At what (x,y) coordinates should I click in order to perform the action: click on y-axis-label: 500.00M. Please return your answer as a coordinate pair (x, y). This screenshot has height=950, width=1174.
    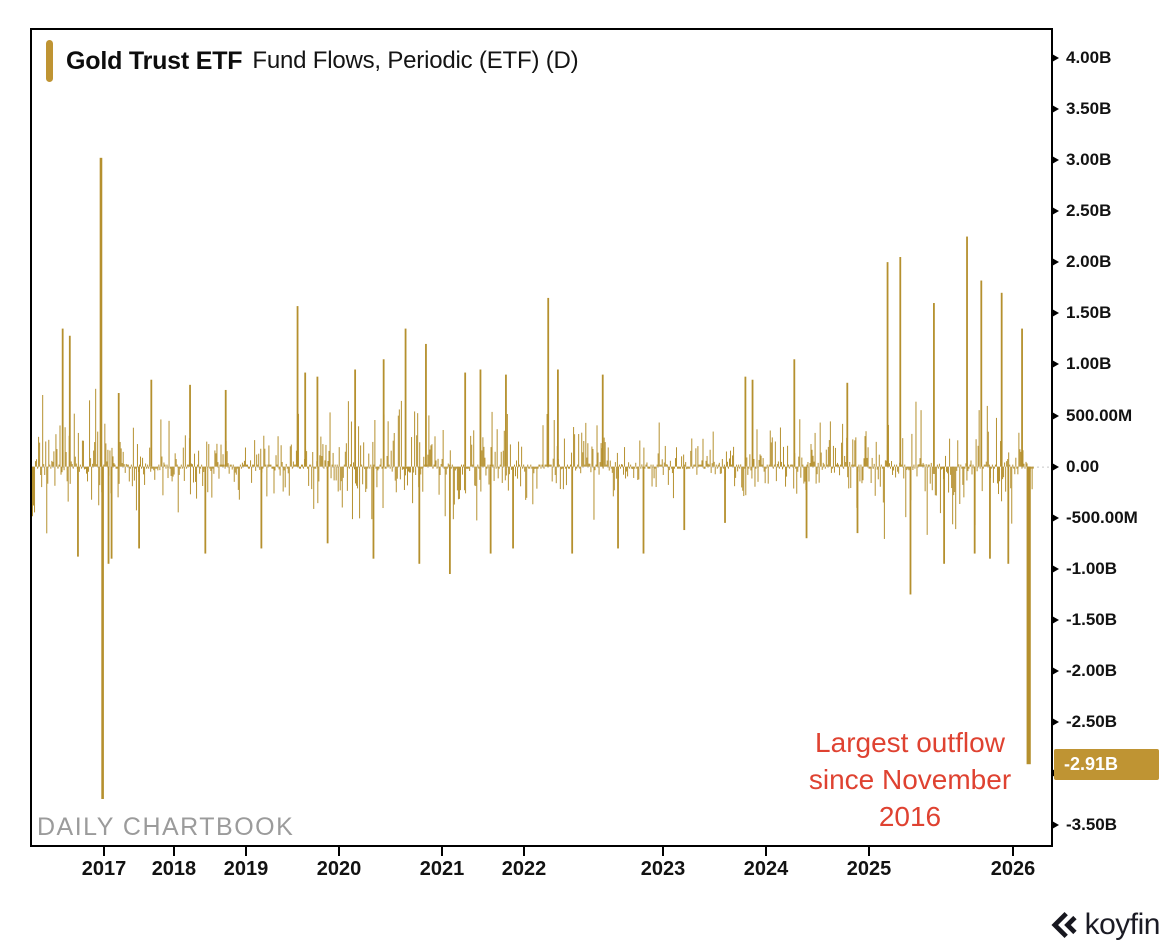
    Looking at the image, I should click on (1099, 415).